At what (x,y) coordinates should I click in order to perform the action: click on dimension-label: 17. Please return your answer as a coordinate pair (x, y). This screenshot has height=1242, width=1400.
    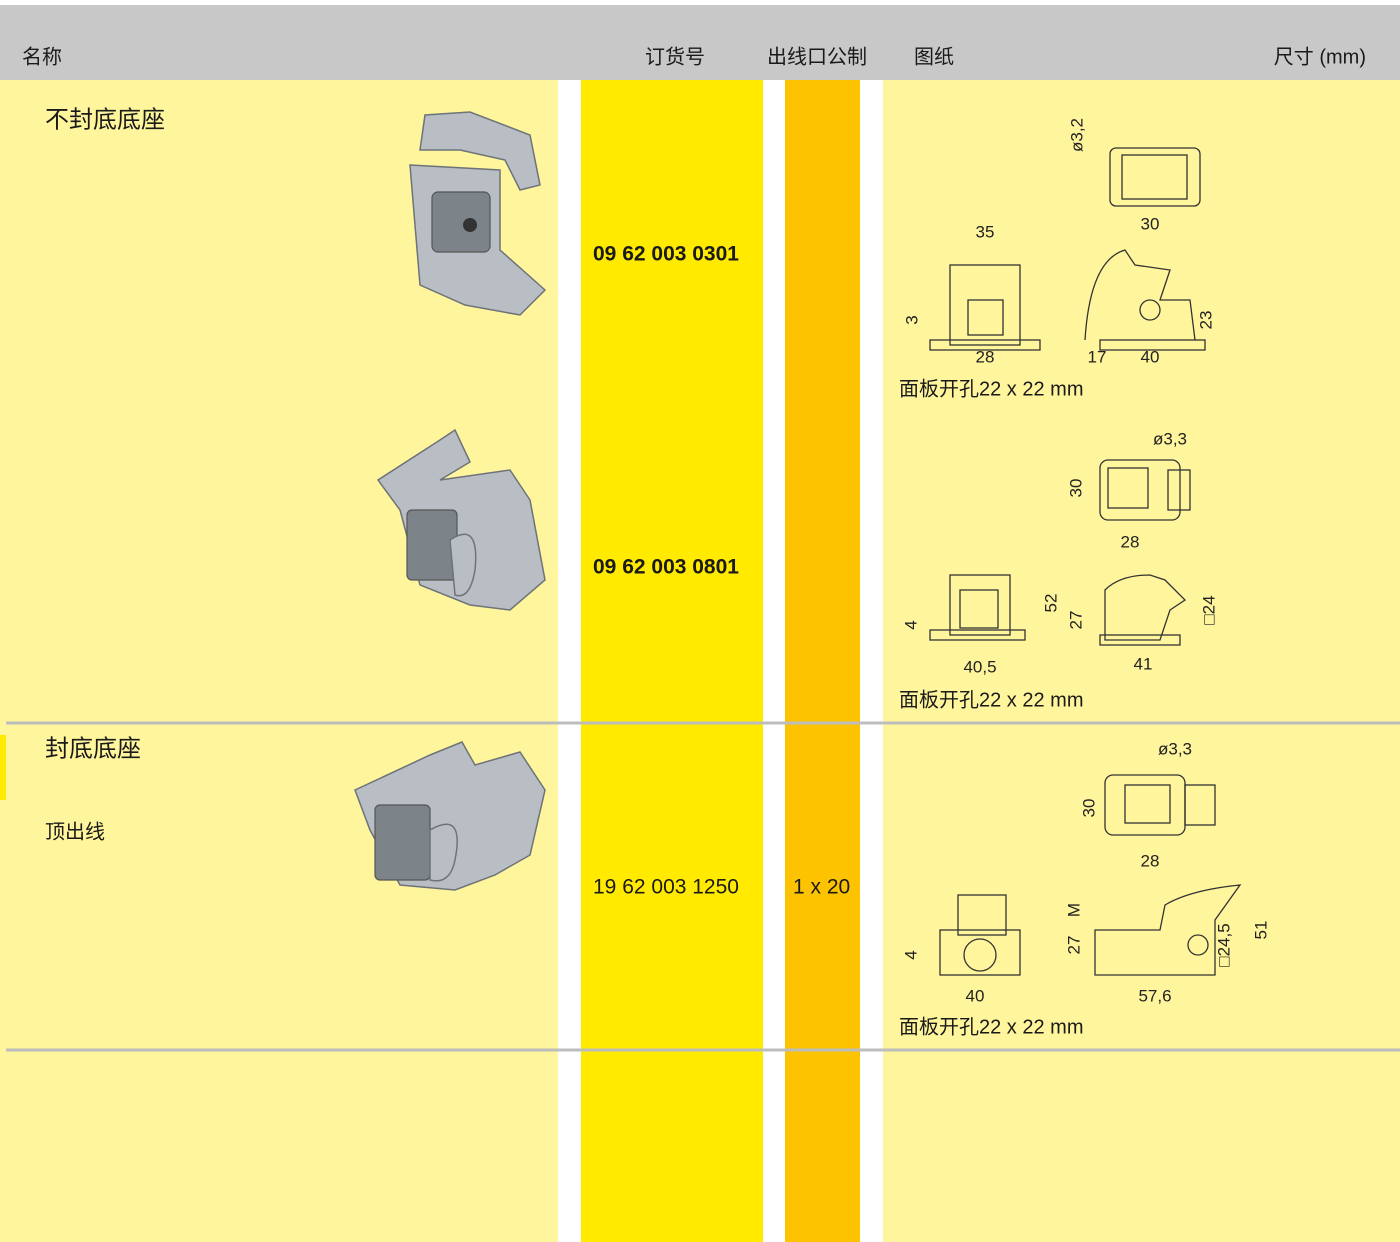
    Looking at the image, I should click on (1097, 356).